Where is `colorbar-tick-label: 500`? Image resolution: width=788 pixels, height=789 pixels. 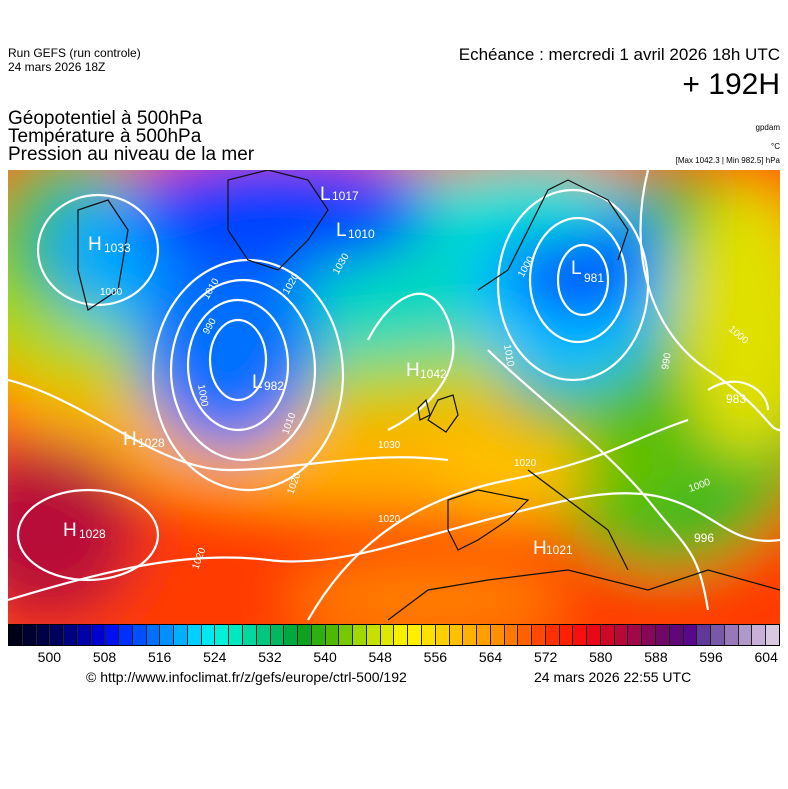
colorbar-tick-label: 500 is located at coordinates (49, 657).